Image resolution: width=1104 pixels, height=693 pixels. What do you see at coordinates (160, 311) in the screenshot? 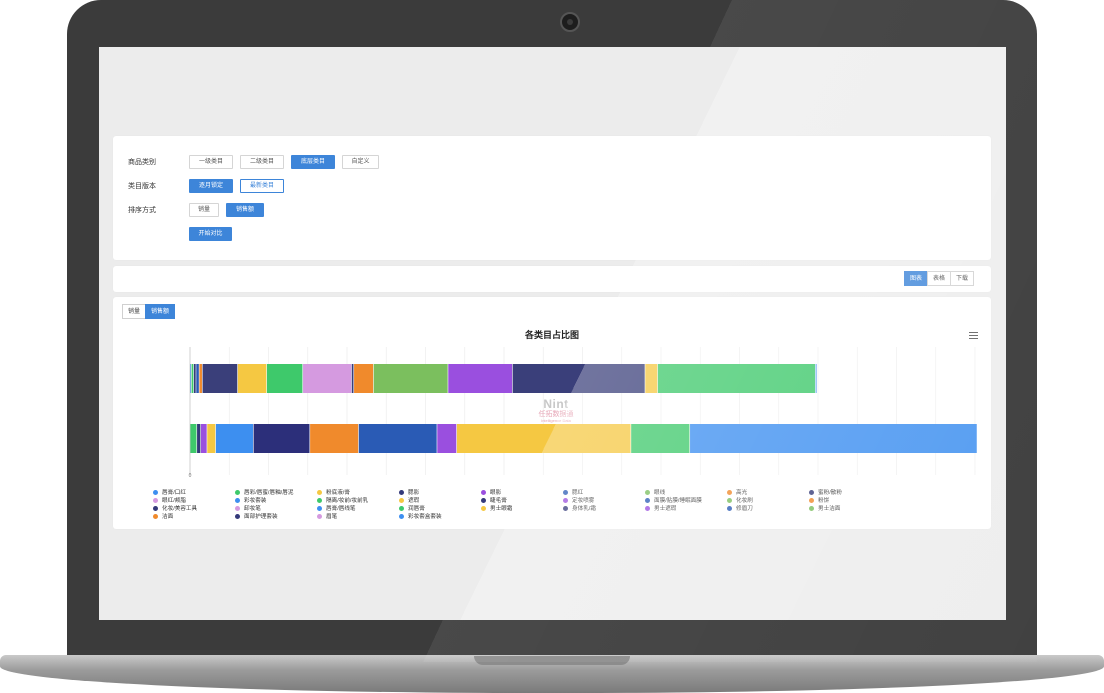
I see `metric-tab-revenue: 销售额` at bounding box center [160, 311].